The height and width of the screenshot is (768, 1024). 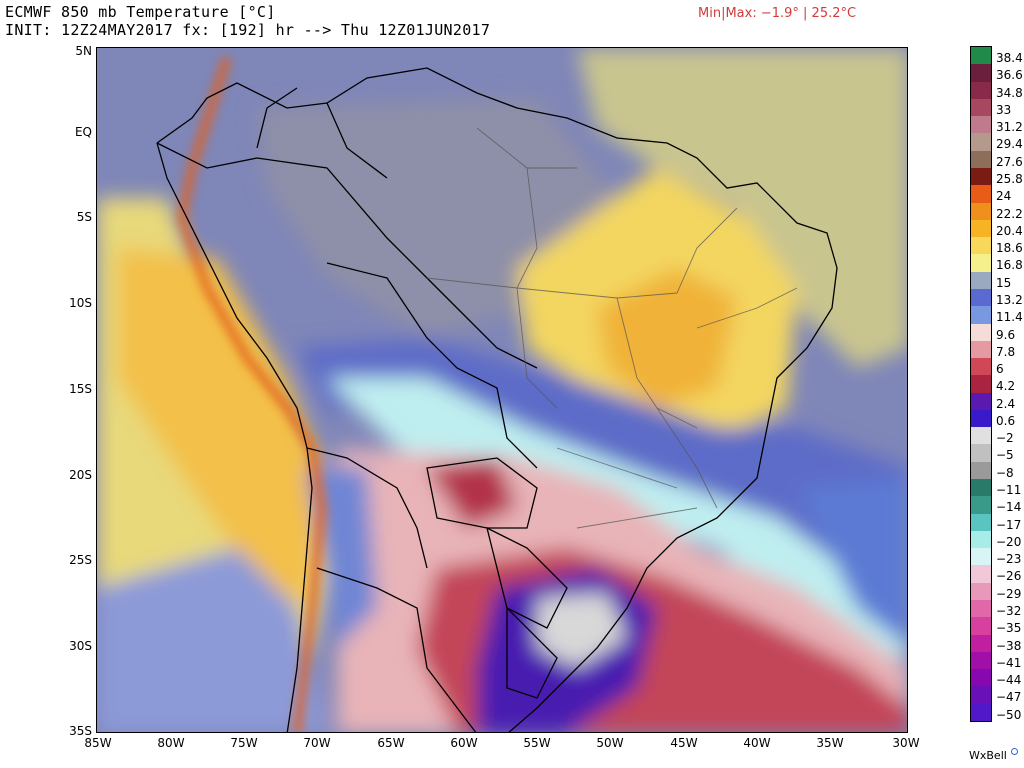 What do you see at coordinates (80, 560) in the screenshot?
I see `lat-label: 25S` at bounding box center [80, 560].